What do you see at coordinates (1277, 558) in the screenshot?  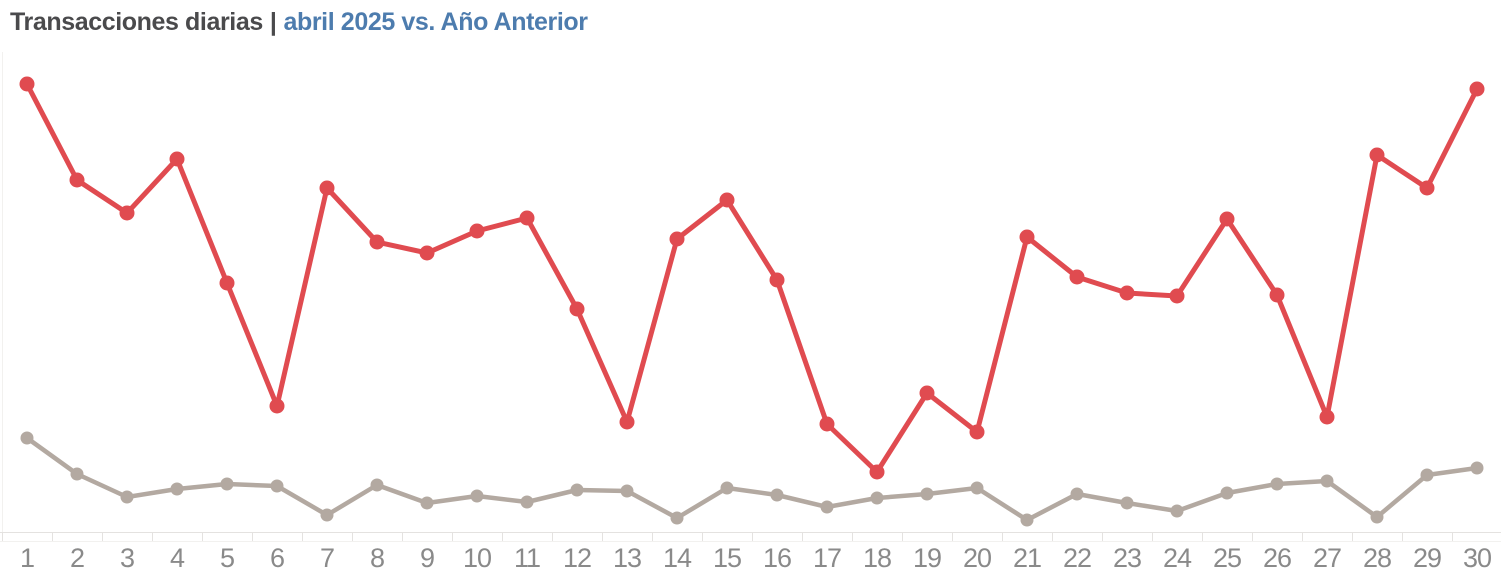 I see `x-tick-label-26: 26` at bounding box center [1277, 558].